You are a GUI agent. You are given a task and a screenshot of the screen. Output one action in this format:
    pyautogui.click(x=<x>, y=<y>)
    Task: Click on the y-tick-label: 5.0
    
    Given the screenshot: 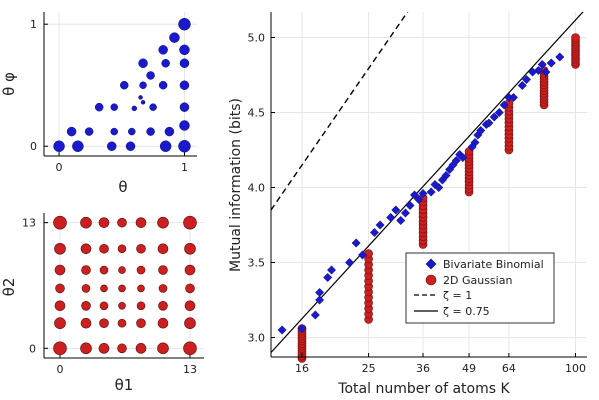 What is the action you would take?
    pyautogui.click(x=257, y=38)
    